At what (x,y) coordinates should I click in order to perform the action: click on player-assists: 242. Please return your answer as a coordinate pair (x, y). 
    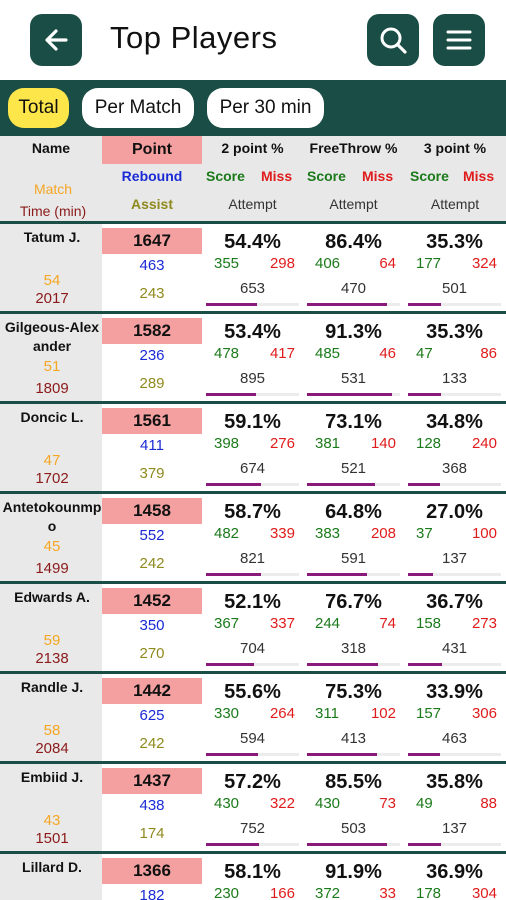
    Looking at the image, I should click on (152, 743).